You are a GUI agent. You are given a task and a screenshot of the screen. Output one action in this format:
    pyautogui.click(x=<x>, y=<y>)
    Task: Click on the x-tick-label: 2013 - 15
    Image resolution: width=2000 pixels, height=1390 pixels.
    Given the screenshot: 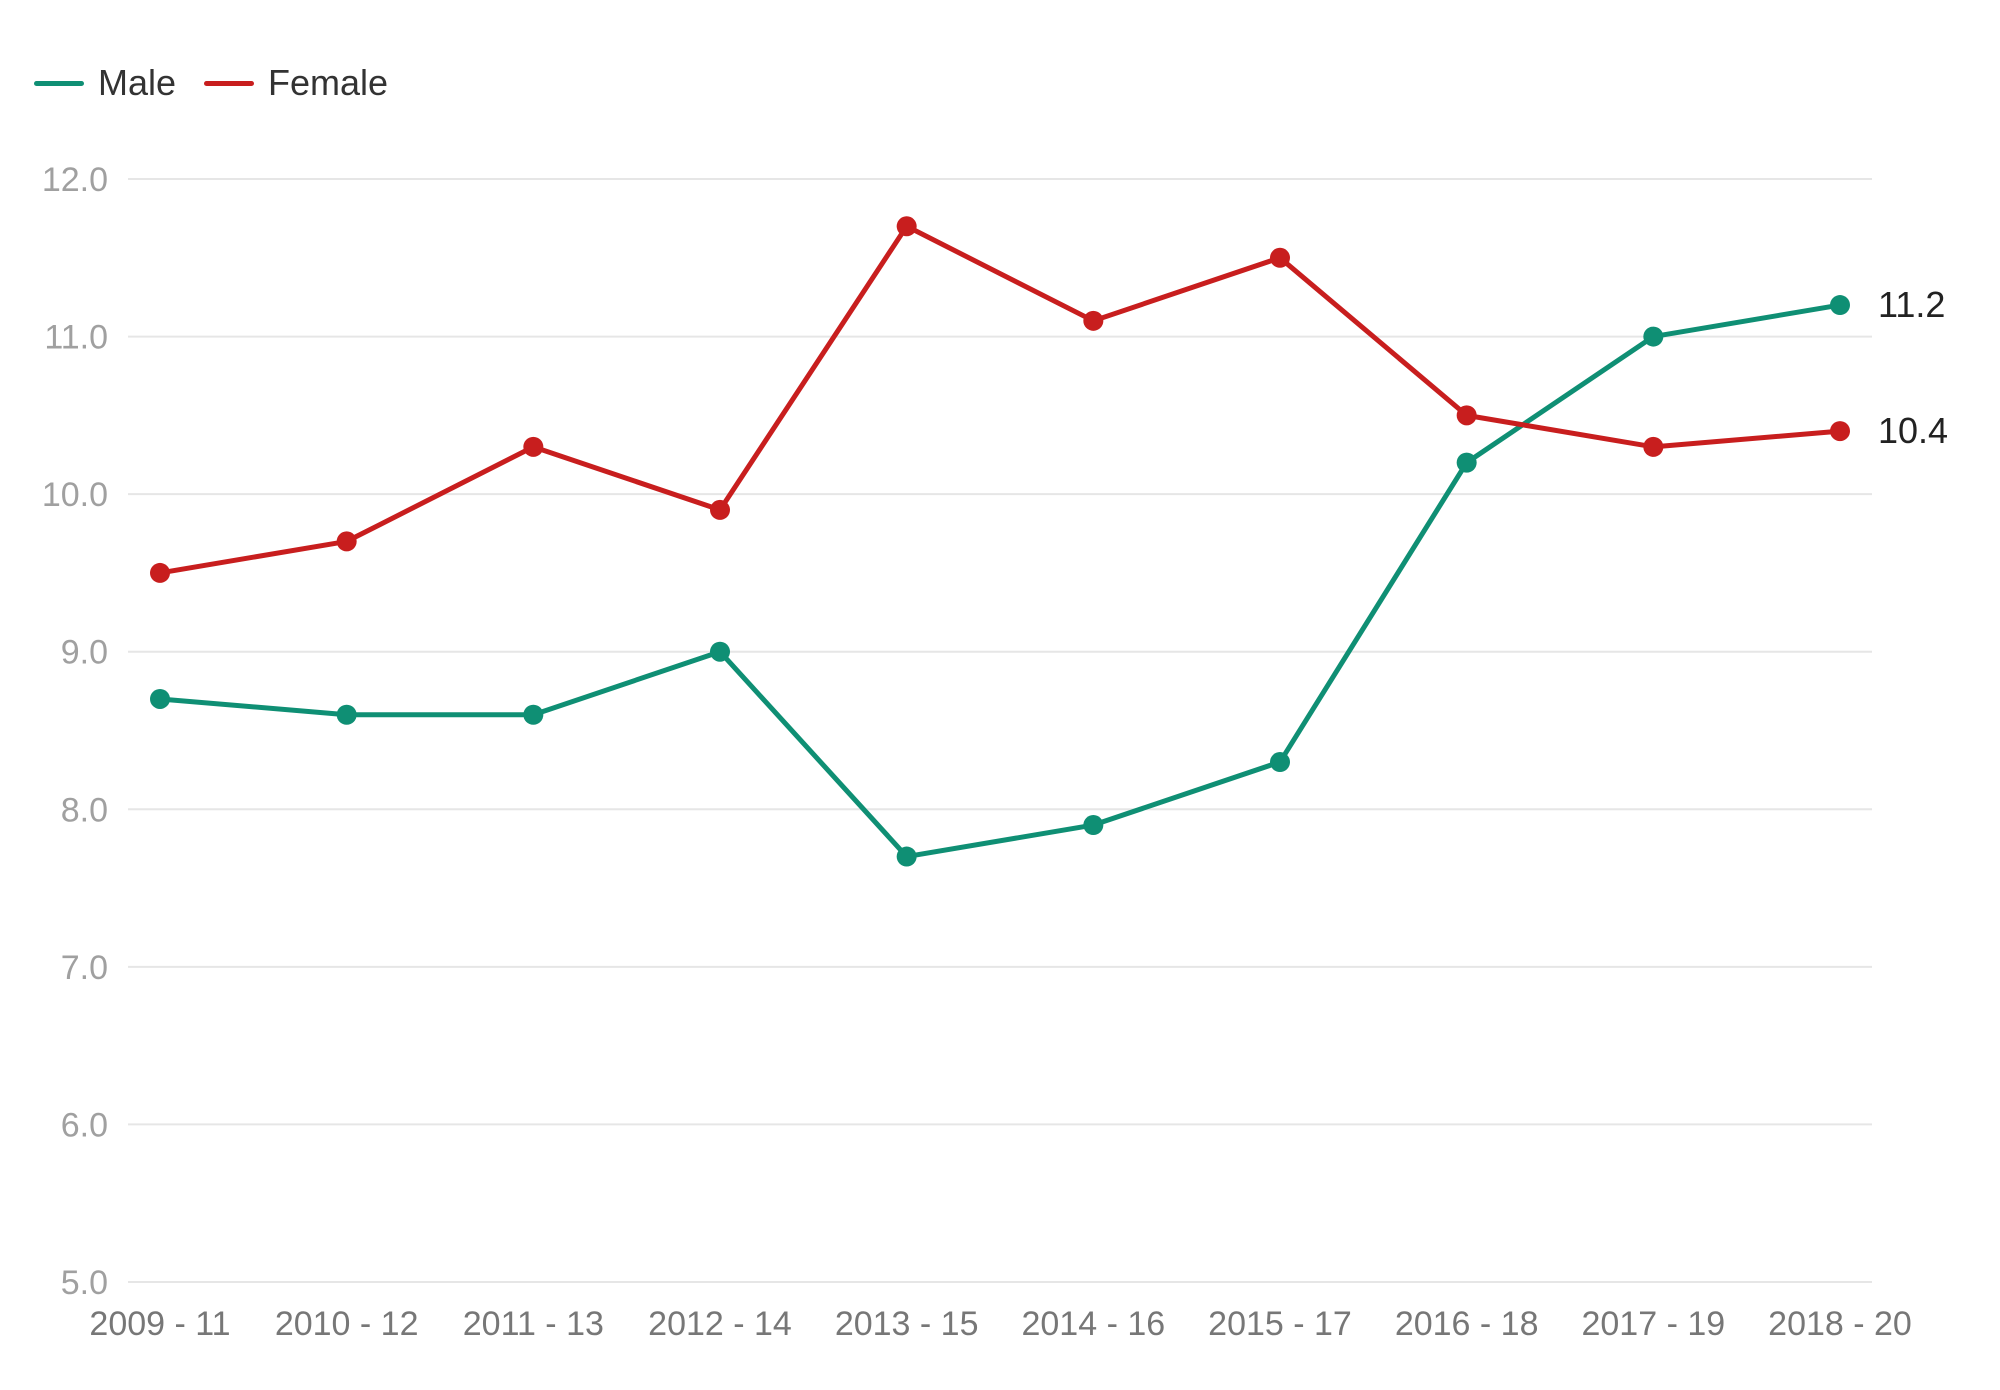 What is the action you would take?
    pyautogui.click(x=907, y=1324)
    